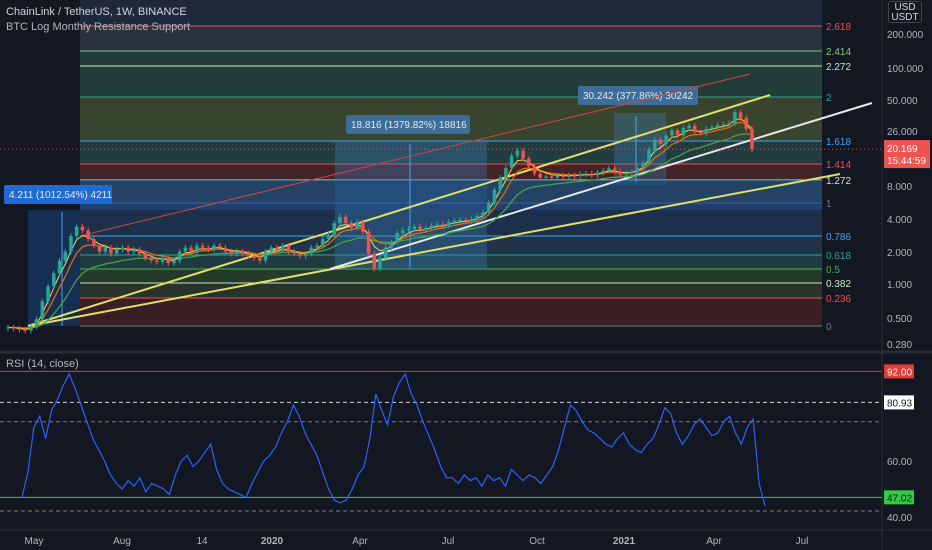 This screenshot has width=932, height=550. Describe the element at coordinates (899, 220) in the screenshot. I see `price-axis-tick: 4.000` at that location.